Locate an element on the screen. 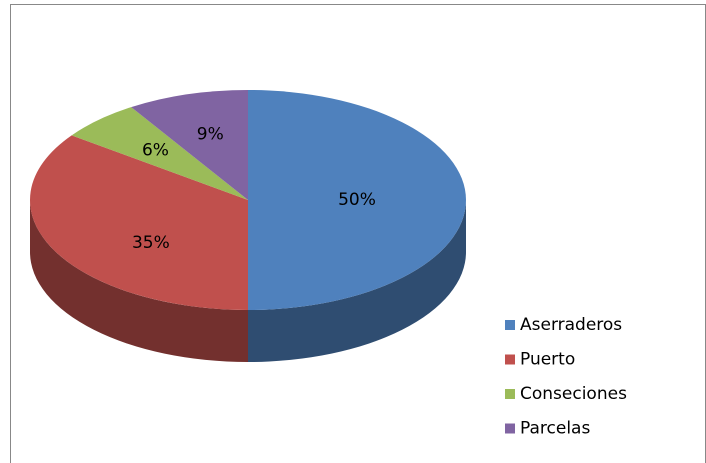 Image resolution: width=706 pixels, height=463 pixels. legend-label: Conseciones is located at coordinates (573, 394).